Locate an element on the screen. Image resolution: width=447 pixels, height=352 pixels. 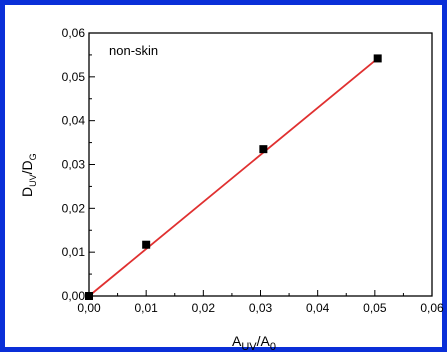
y-tick-label: 0,01 is located at coordinates (74, 252).